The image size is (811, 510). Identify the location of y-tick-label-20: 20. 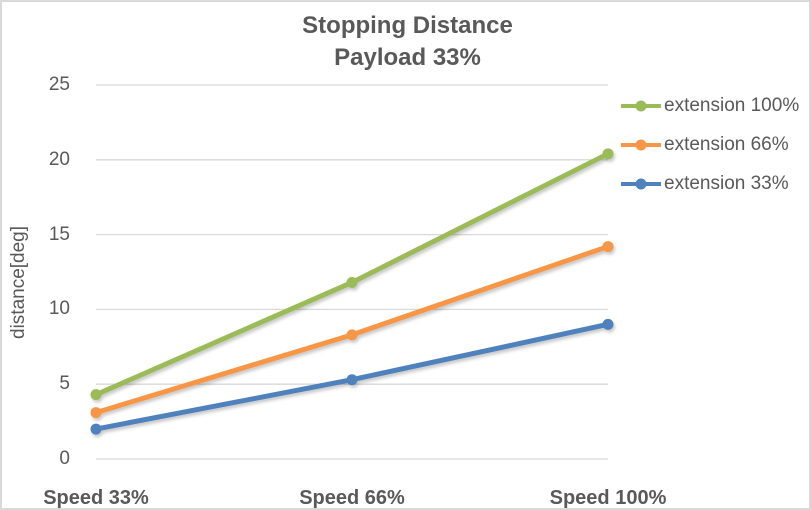
(59, 159).